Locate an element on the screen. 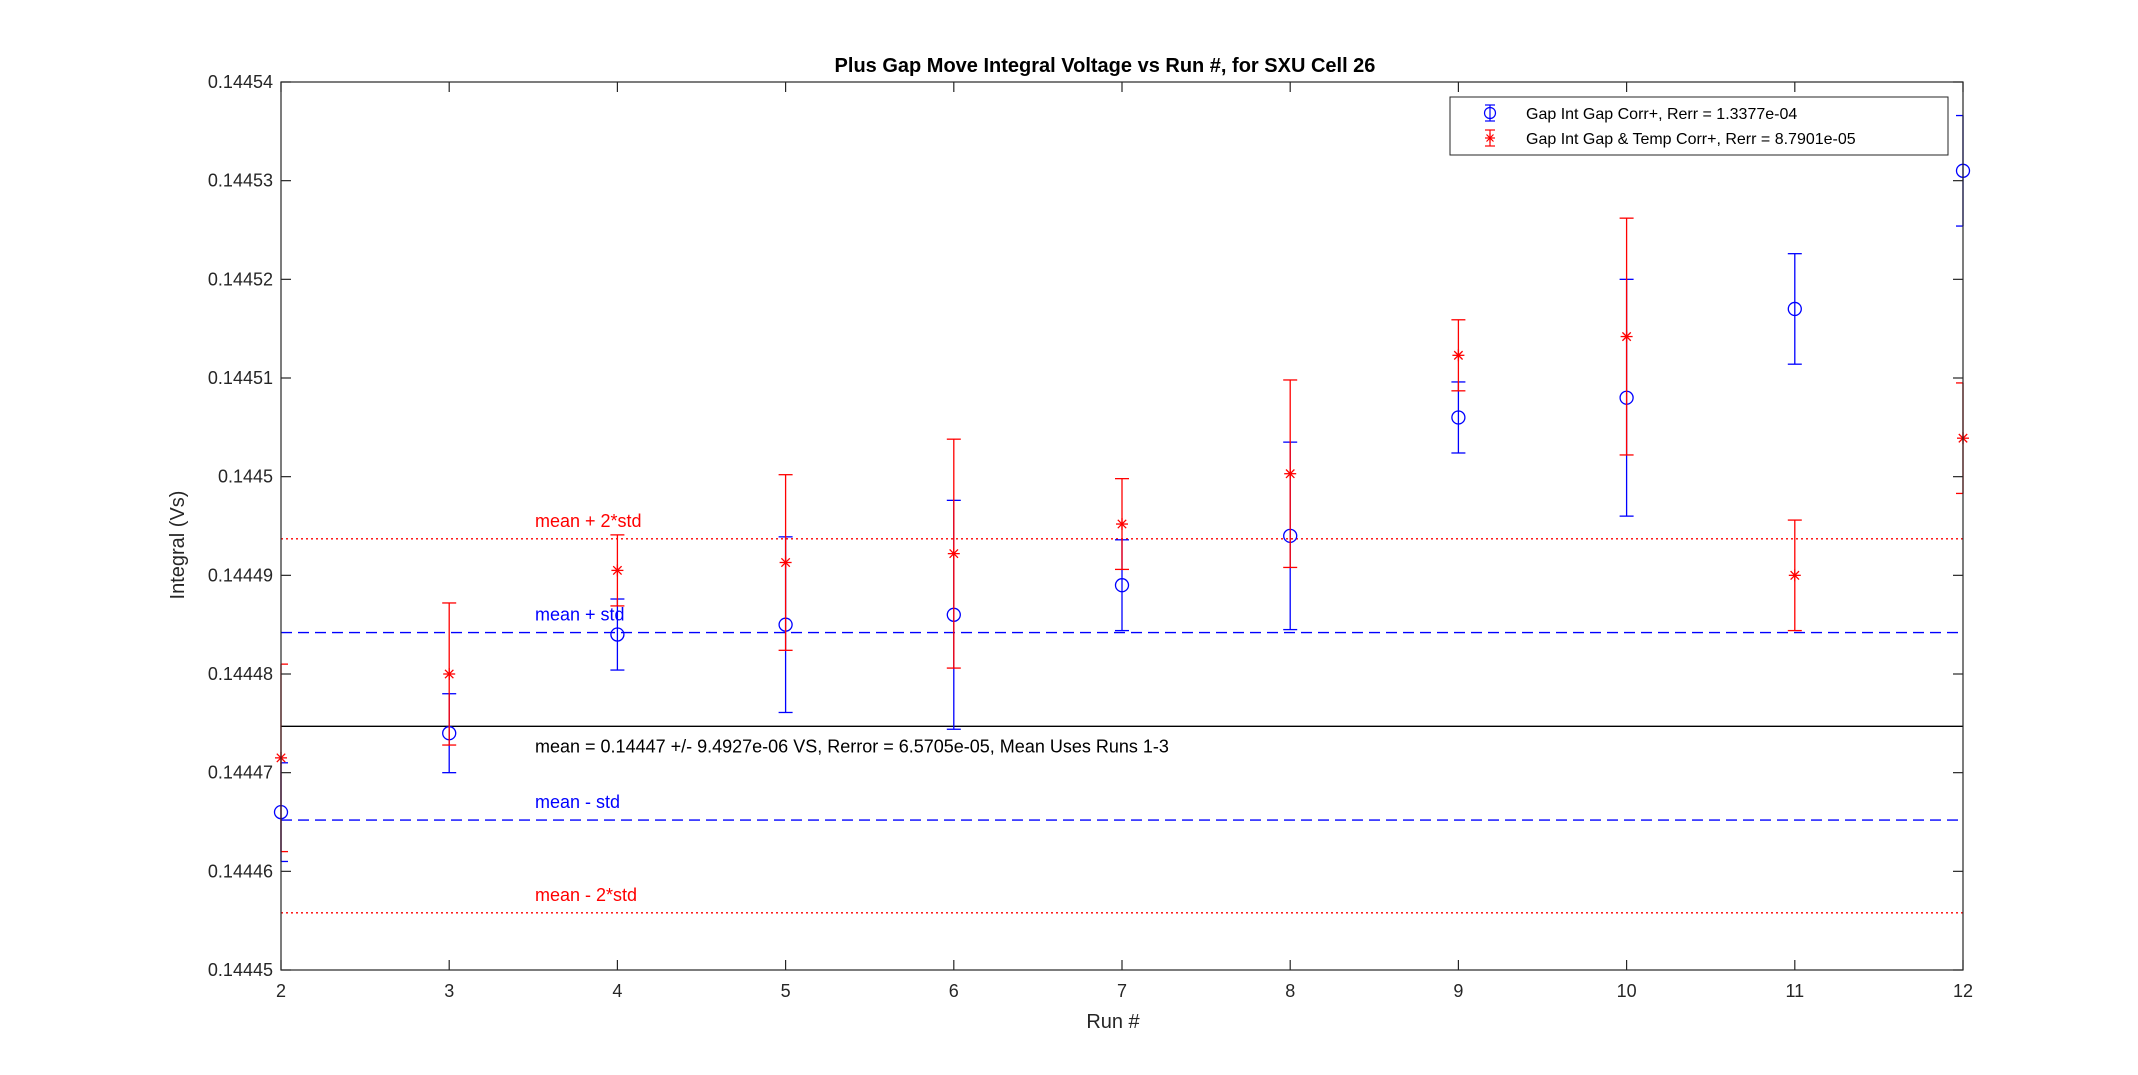  x-tick-label-1: 3 is located at coordinates (449, 991).